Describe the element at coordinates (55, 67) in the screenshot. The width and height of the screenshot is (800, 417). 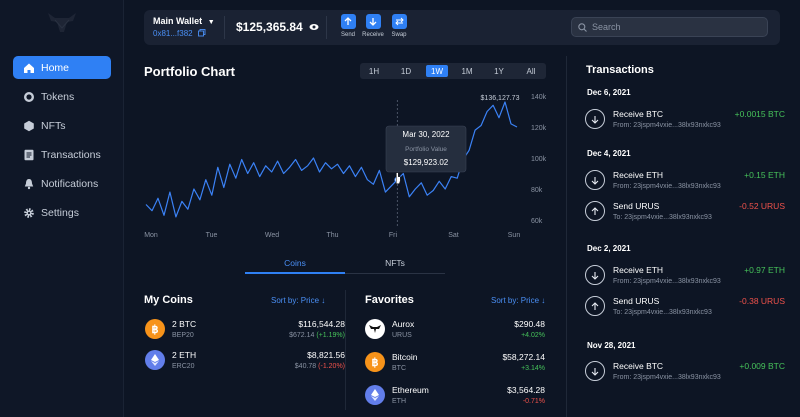
I see `sidebar-item-label: Home` at that location.